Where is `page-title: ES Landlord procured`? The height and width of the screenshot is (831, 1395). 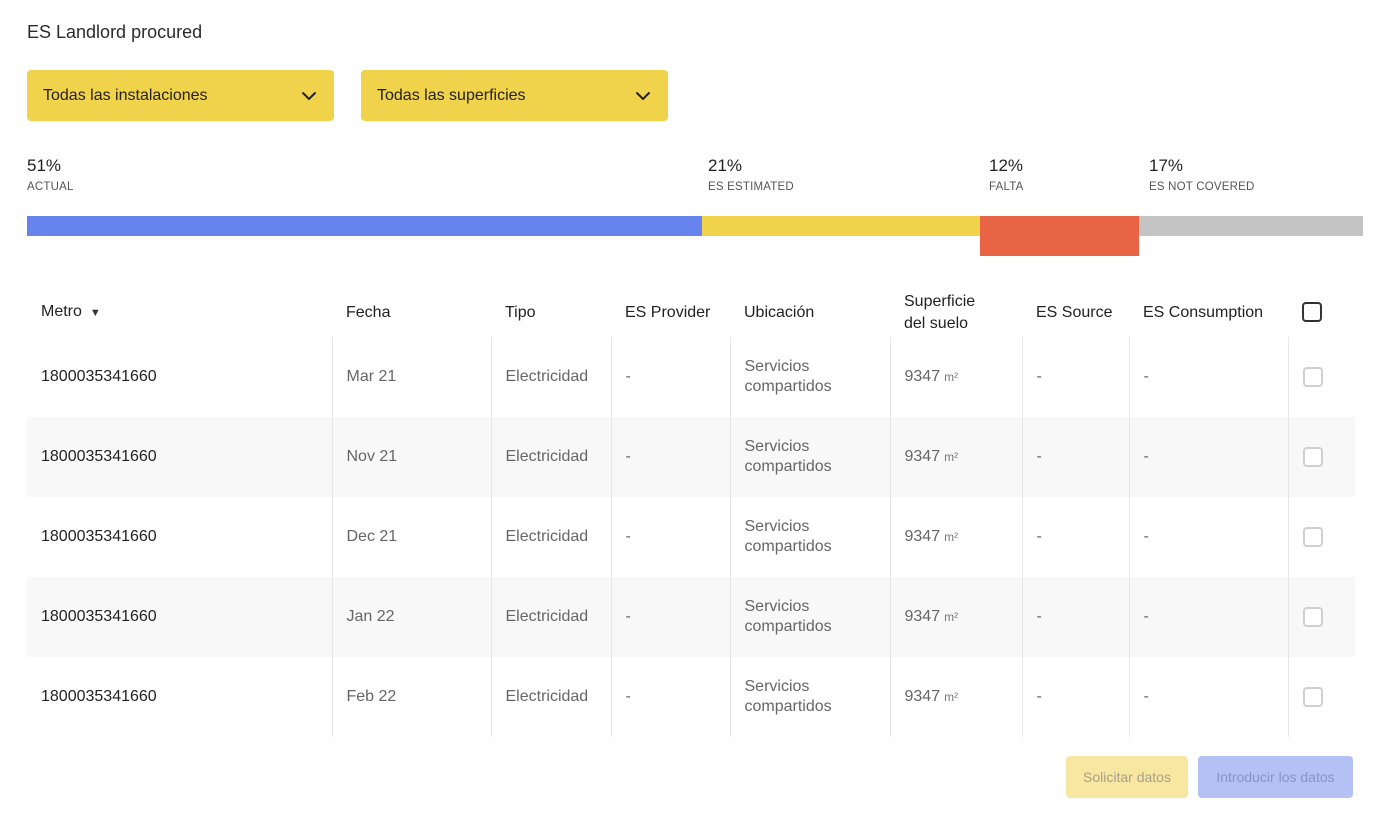 page-title: ES Landlord procured is located at coordinates (115, 32).